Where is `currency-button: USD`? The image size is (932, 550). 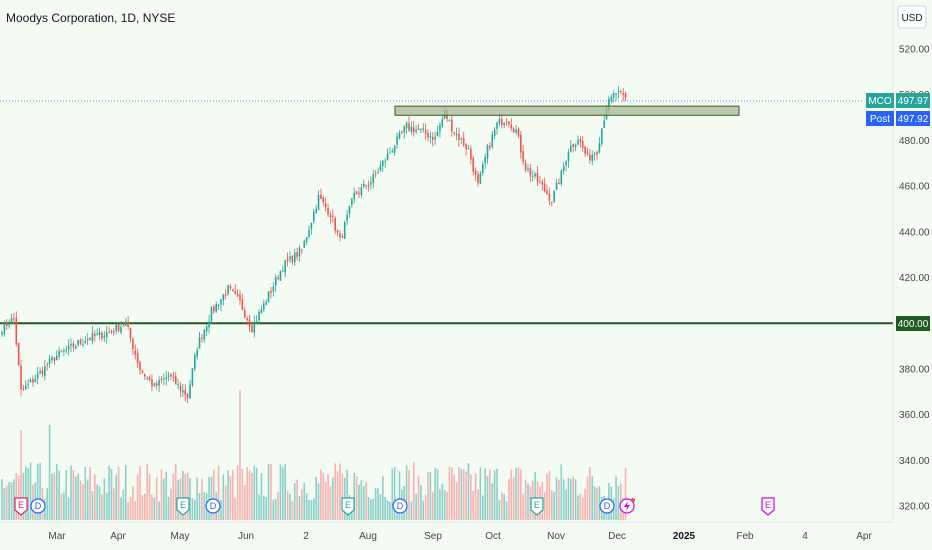
currency-button: USD is located at coordinates (912, 17).